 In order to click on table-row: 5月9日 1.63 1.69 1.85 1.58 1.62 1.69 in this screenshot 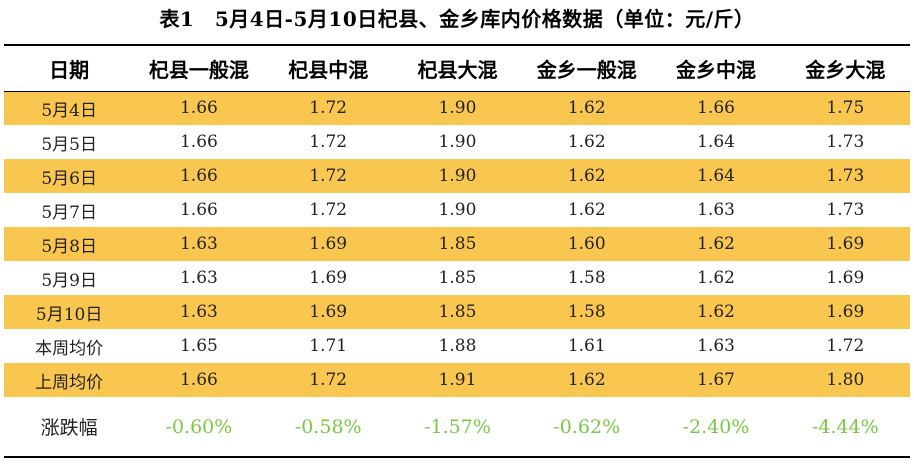, I will do `click(457, 278)`.